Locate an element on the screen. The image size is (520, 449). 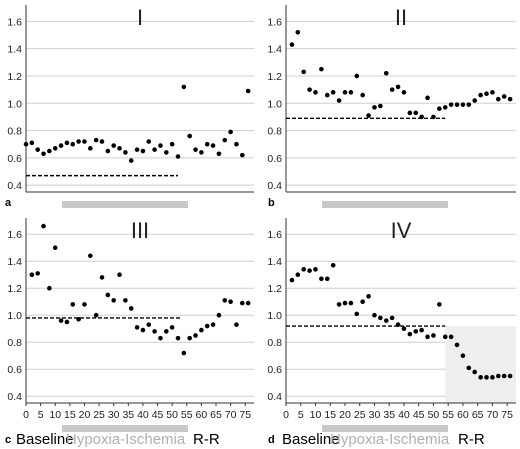
x-tick-label: 60 is located at coordinates (202, 415).